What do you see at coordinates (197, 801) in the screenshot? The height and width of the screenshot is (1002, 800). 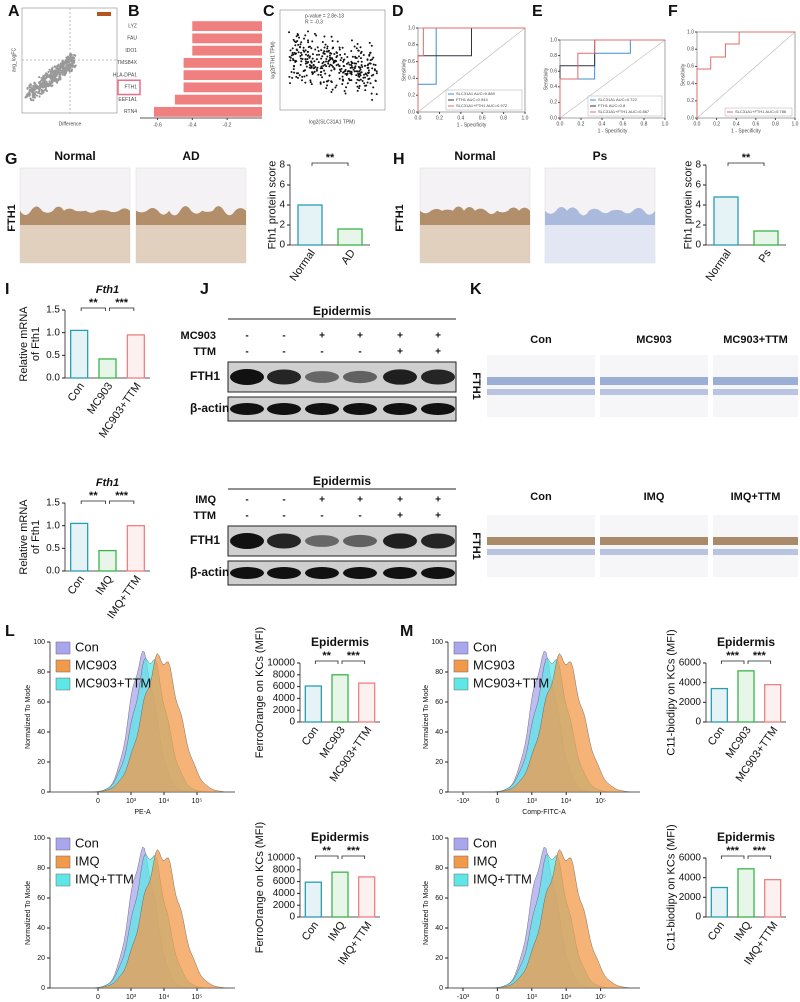 I see `x-tick-label: 10⁵` at bounding box center [197, 801].